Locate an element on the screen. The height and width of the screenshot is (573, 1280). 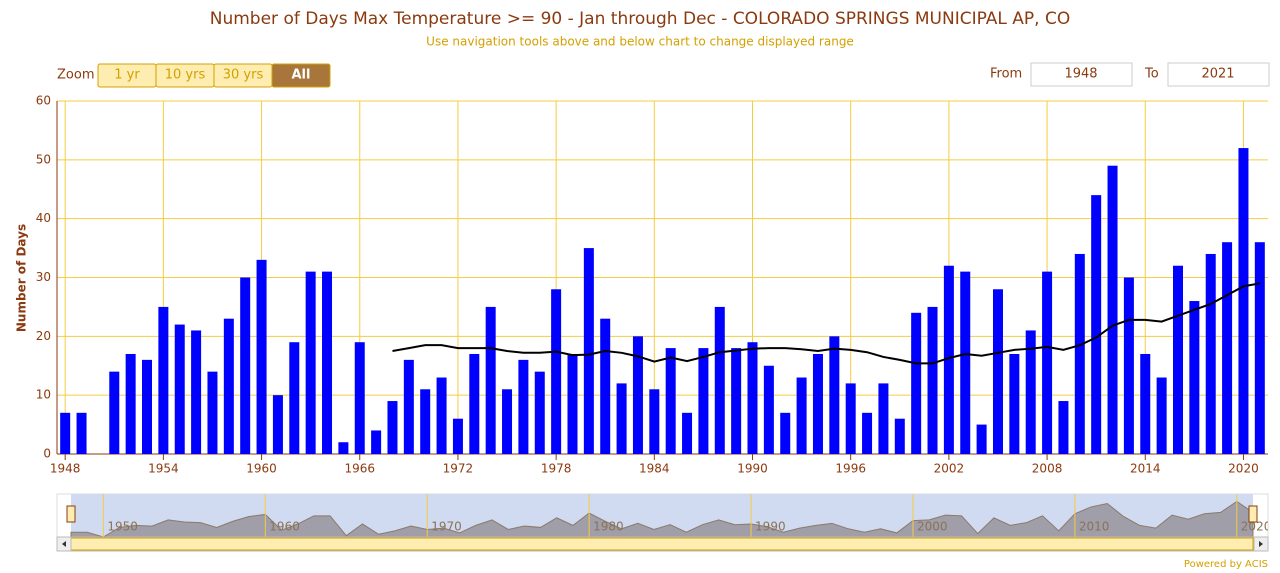
from-input is located at coordinates (1081, 74).